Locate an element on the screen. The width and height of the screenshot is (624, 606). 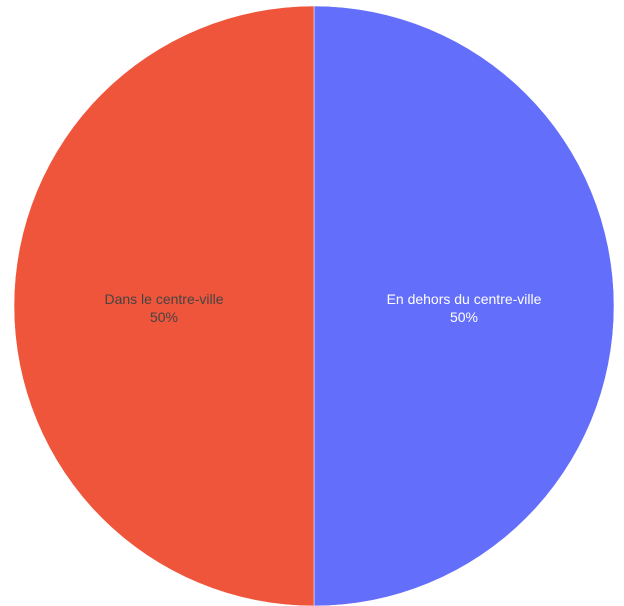
slice-label-1: Dans le centre-ville is located at coordinates (163, 299).